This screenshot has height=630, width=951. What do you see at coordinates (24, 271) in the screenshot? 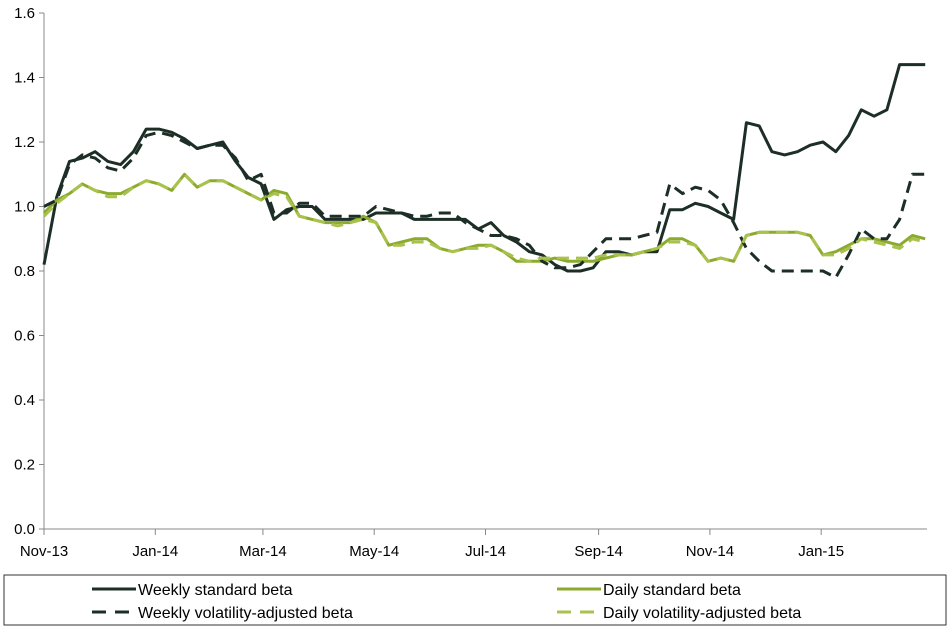
I see `y-tick-label: 0.8` at bounding box center [24, 271].